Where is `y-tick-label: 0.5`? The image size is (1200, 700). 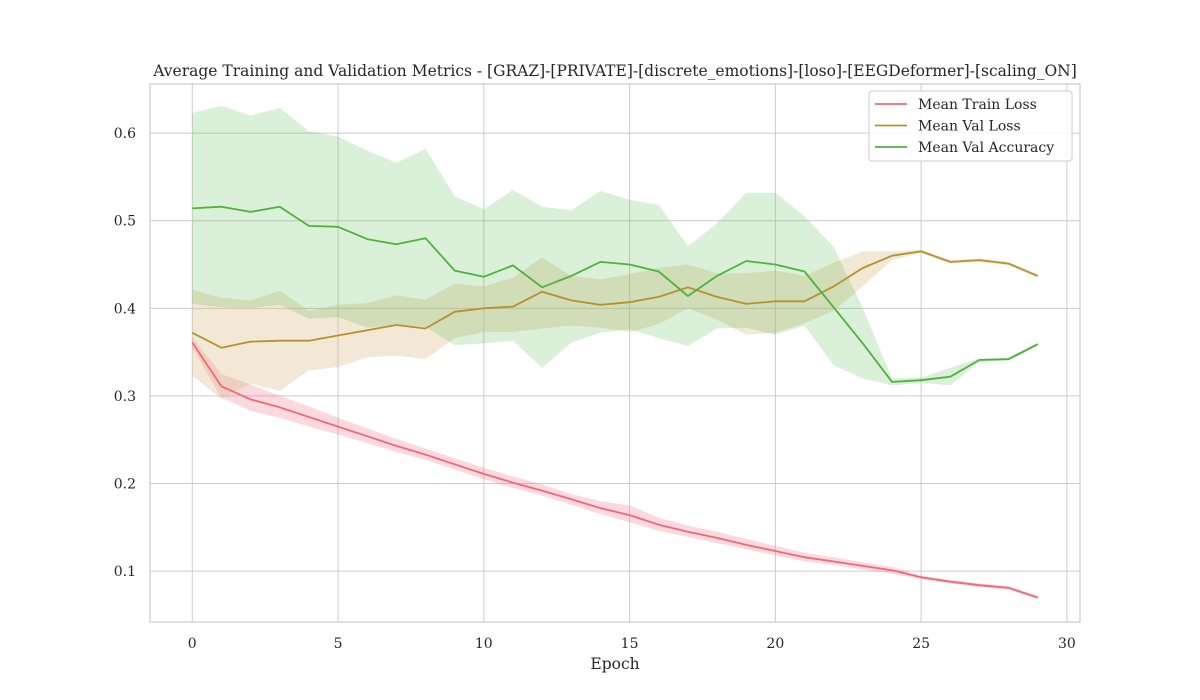 y-tick-label: 0.5 is located at coordinates (125, 222).